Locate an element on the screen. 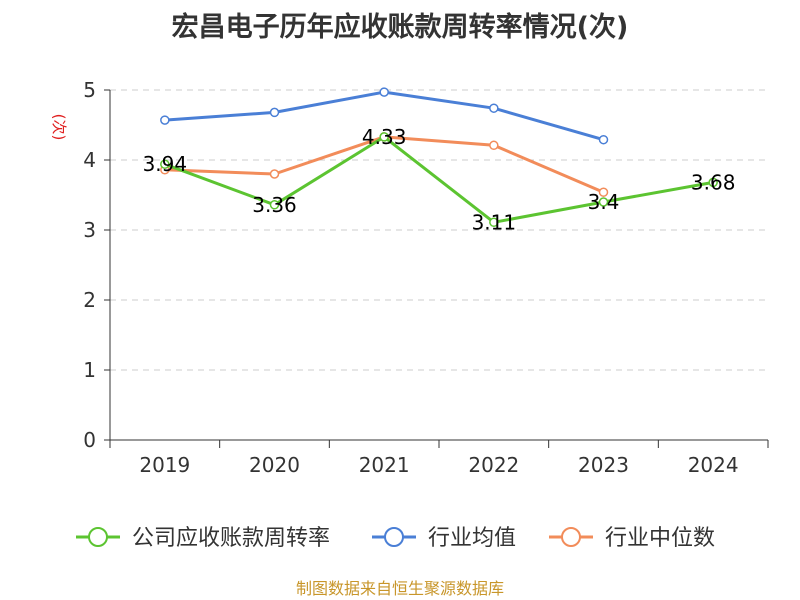 The image size is (800, 600). data-label: 3.94 is located at coordinates (165, 164).